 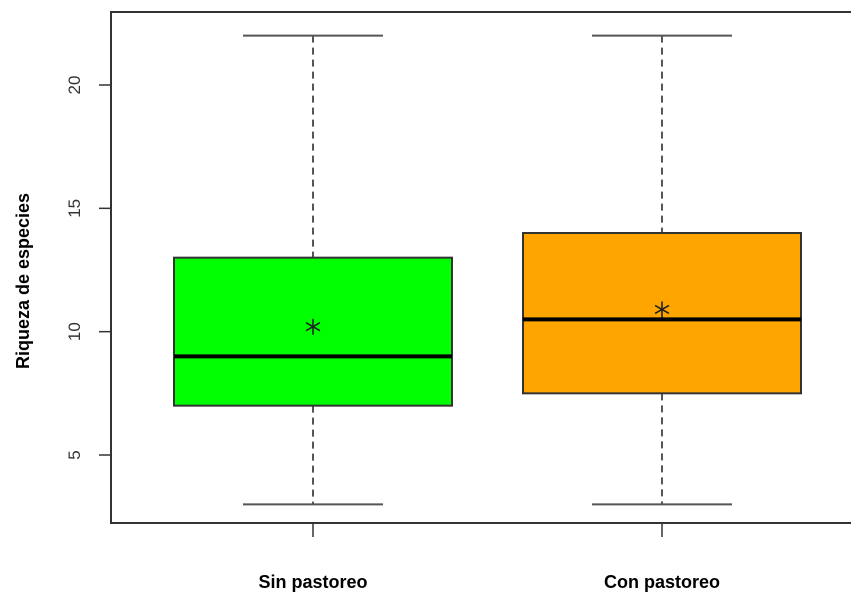 What do you see at coordinates (74, 331) in the screenshot?
I see `y-tick-label: 10` at bounding box center [74, 331].